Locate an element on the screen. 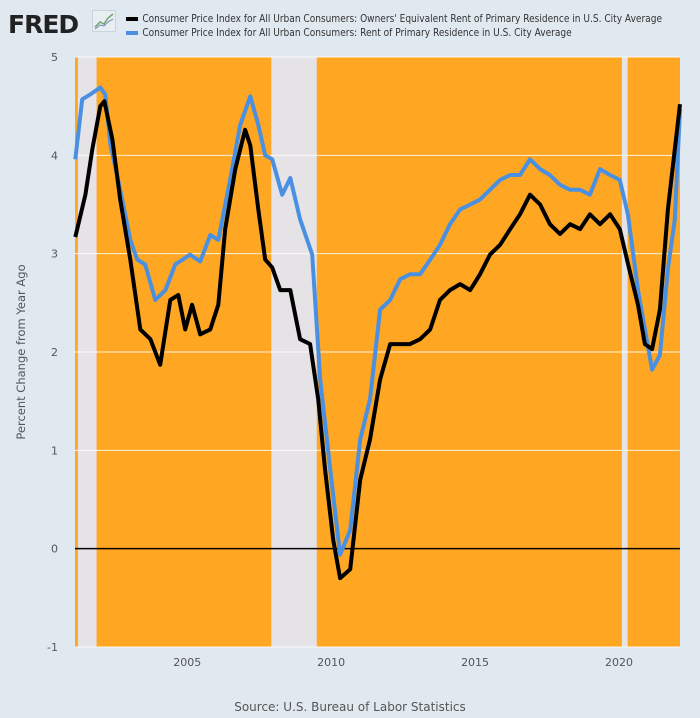 The image size is (700, 718). x-tick-label: 2005 is located at coordinates (187, 662).